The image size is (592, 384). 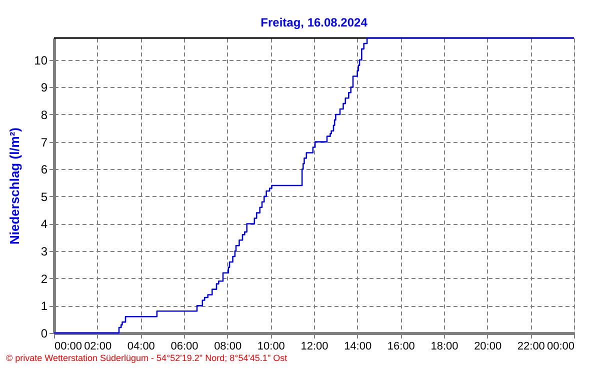 I want to click on y-tick-label: 9, so click(x=44, y=87).